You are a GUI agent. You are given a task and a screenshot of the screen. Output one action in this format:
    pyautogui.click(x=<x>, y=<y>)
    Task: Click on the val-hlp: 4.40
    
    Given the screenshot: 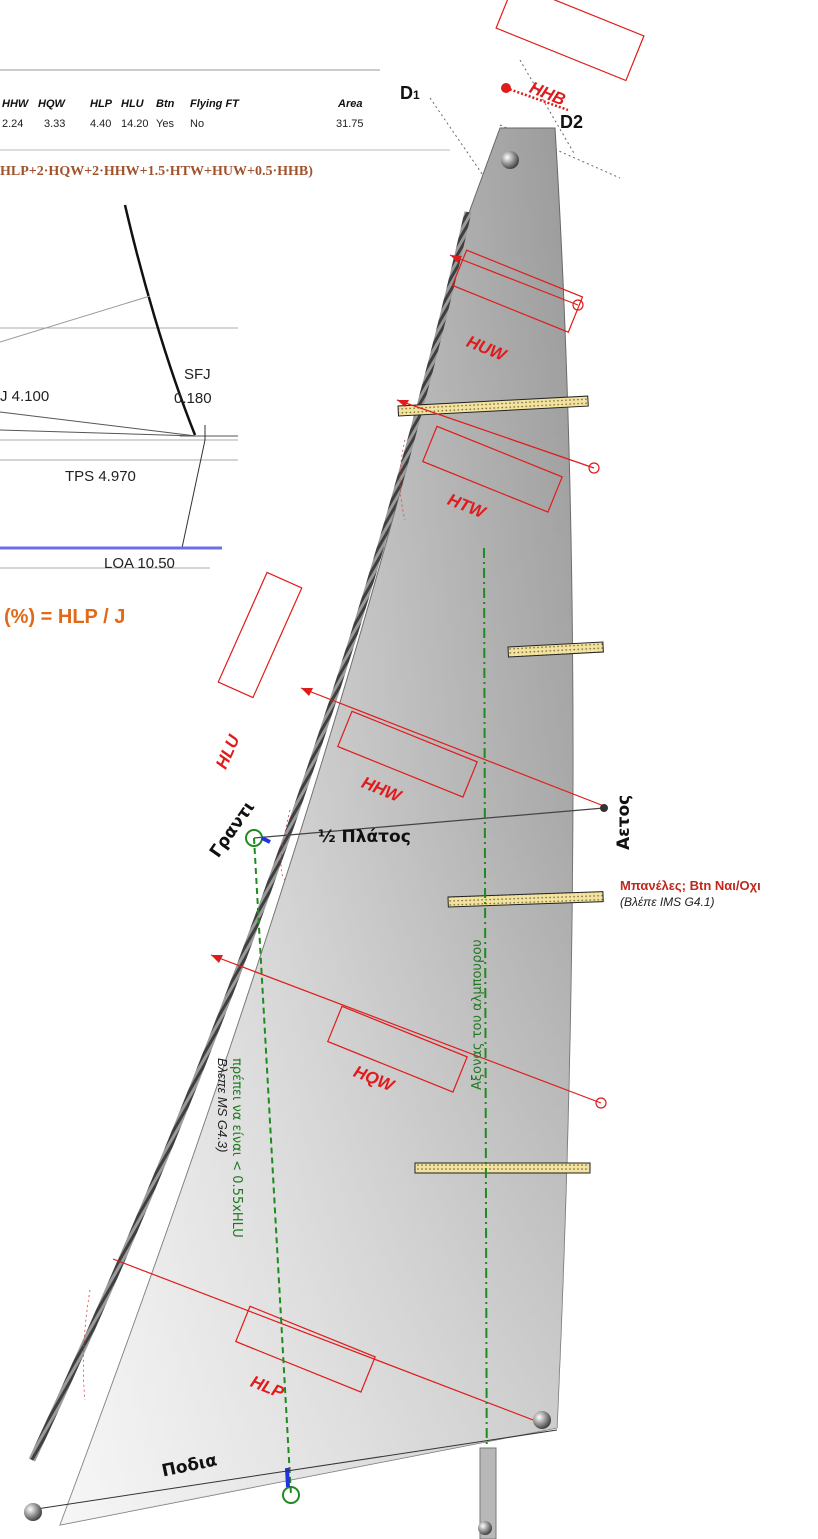 What is the action you would take?
    pyautogui.click(x=101, y=124)
    